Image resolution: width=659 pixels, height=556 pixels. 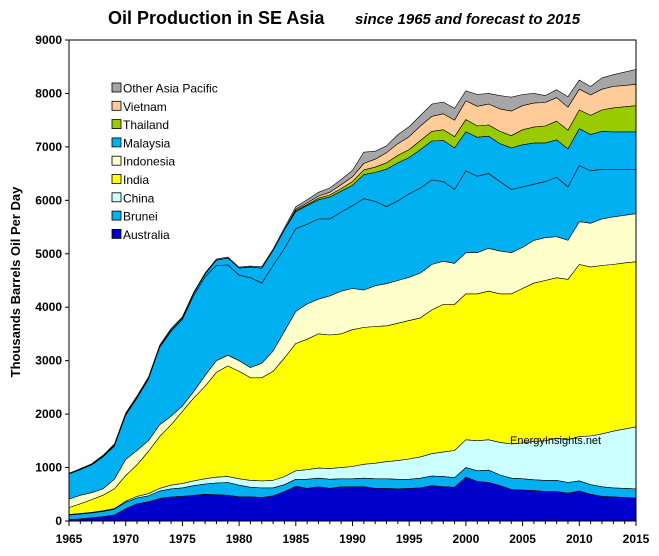 I want to click on chart-subtitle: since 1965 and forecast to 2015, so click(x=468, y=19).